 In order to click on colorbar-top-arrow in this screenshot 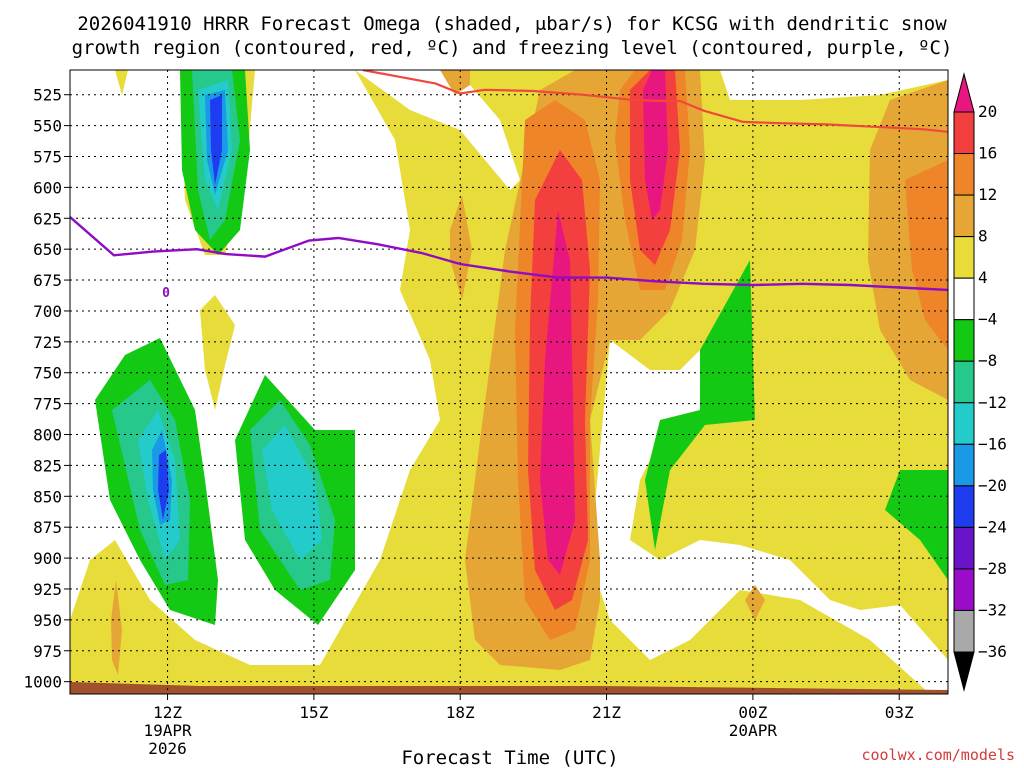, I will do `click(964, 92)`.